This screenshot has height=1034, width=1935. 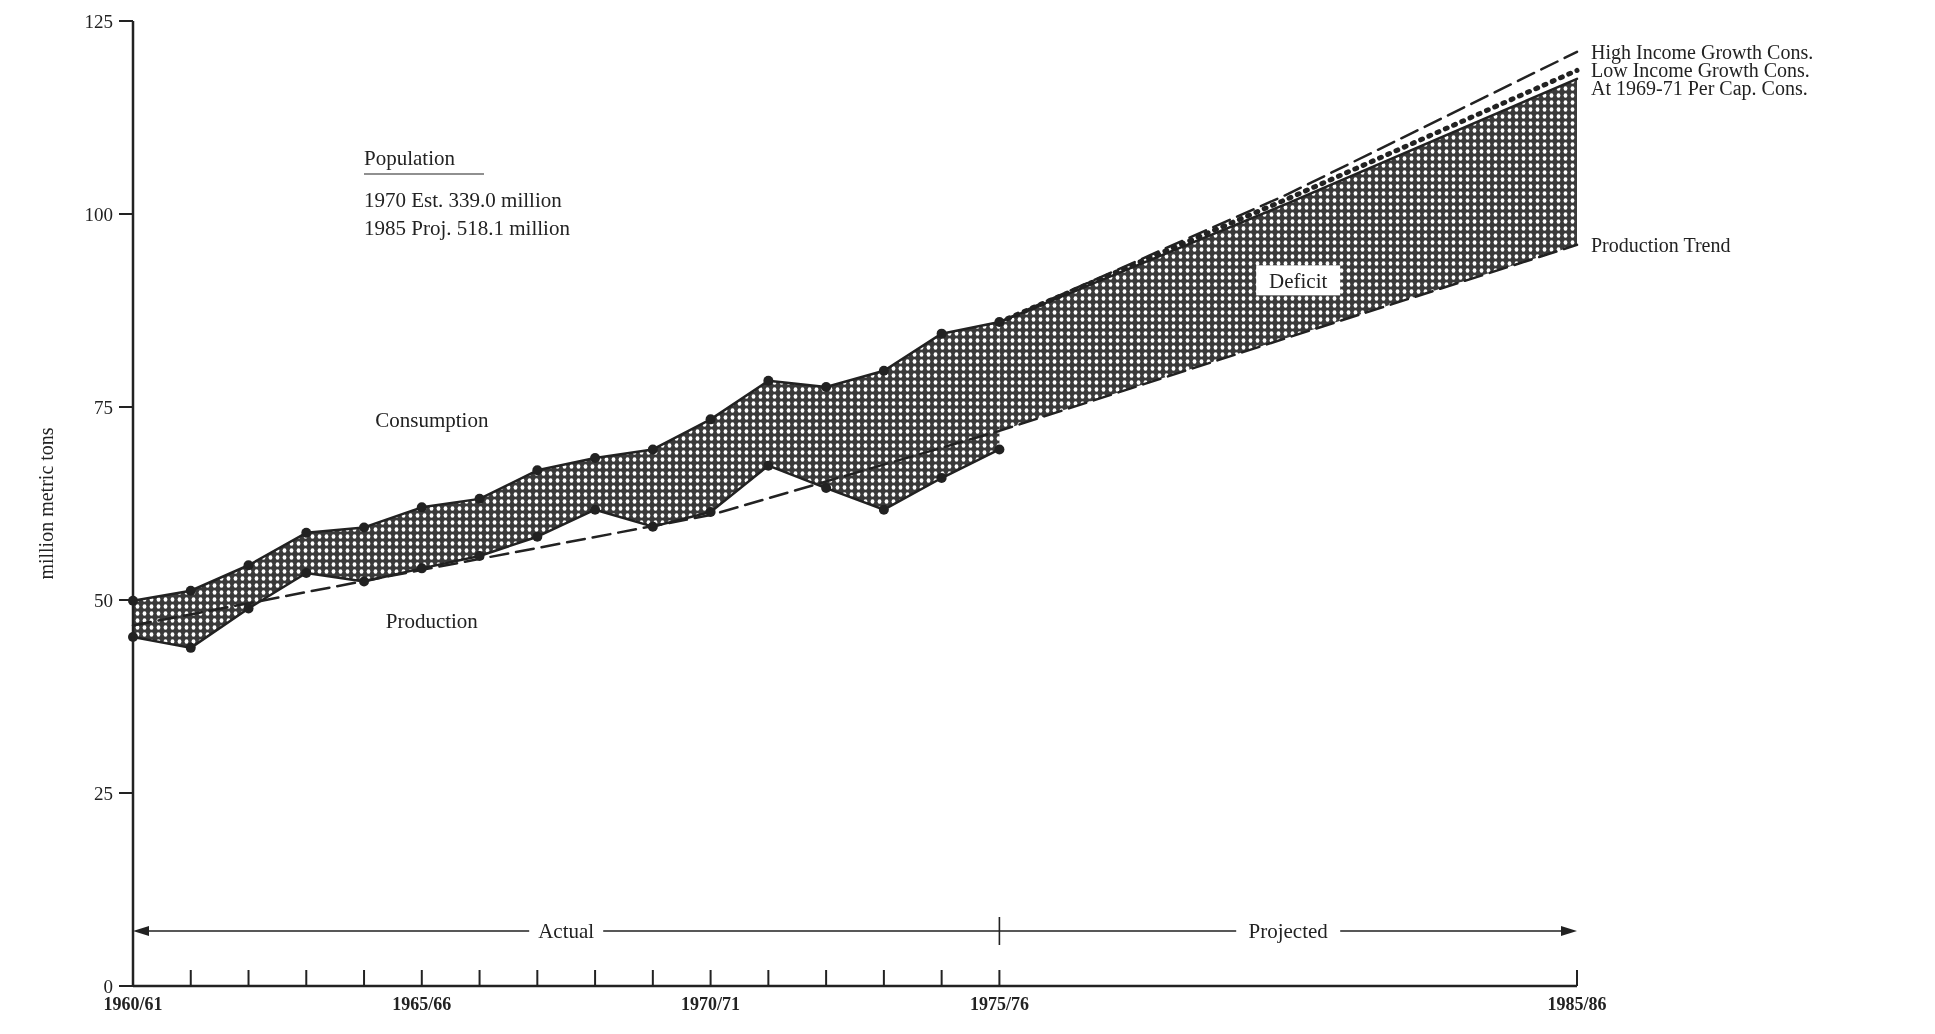 I want to click on series-label: At 1969-71 Per Cap. Cons., so click(x=1699, y=89).